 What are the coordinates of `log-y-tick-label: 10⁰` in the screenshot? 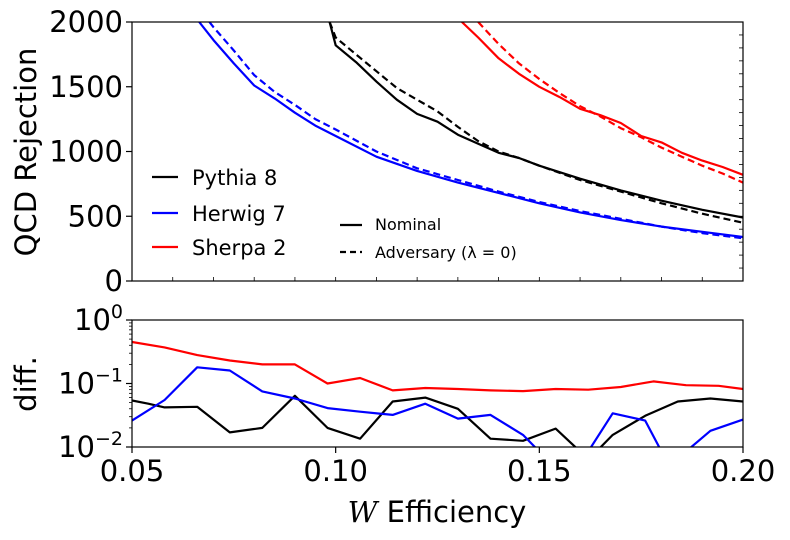 It's located at (98, 319).